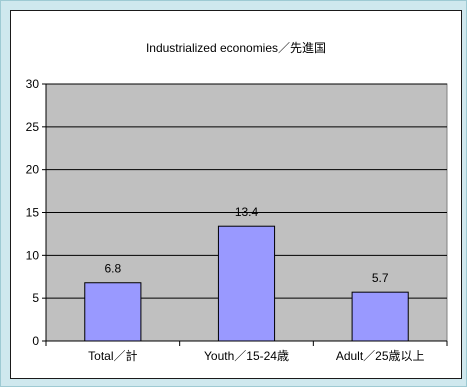 The image size is (467, 387). Describe the element at coordinates (112, 269) in the screenshot. I see `data-label: 6.8` at that location.